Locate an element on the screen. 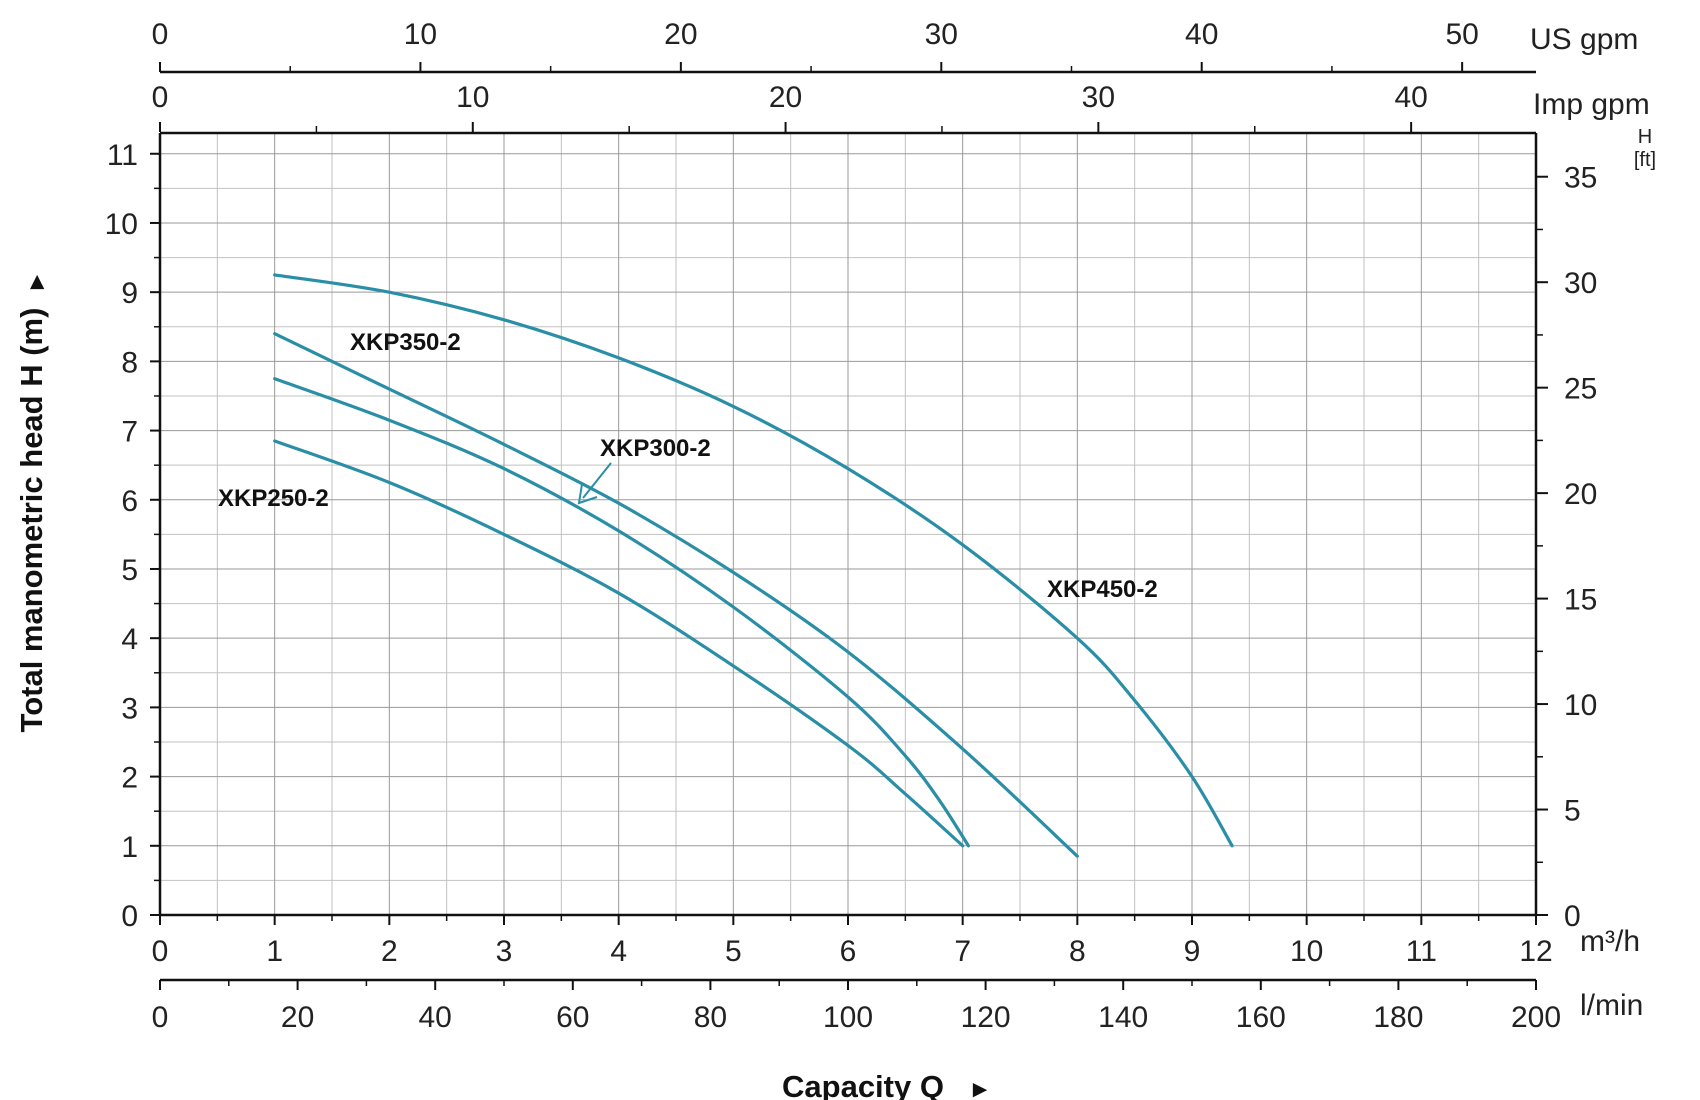 This screenshot has height=1100, width=1700. lmin-tick-label: 20 is located at coordinates (297, 1017).